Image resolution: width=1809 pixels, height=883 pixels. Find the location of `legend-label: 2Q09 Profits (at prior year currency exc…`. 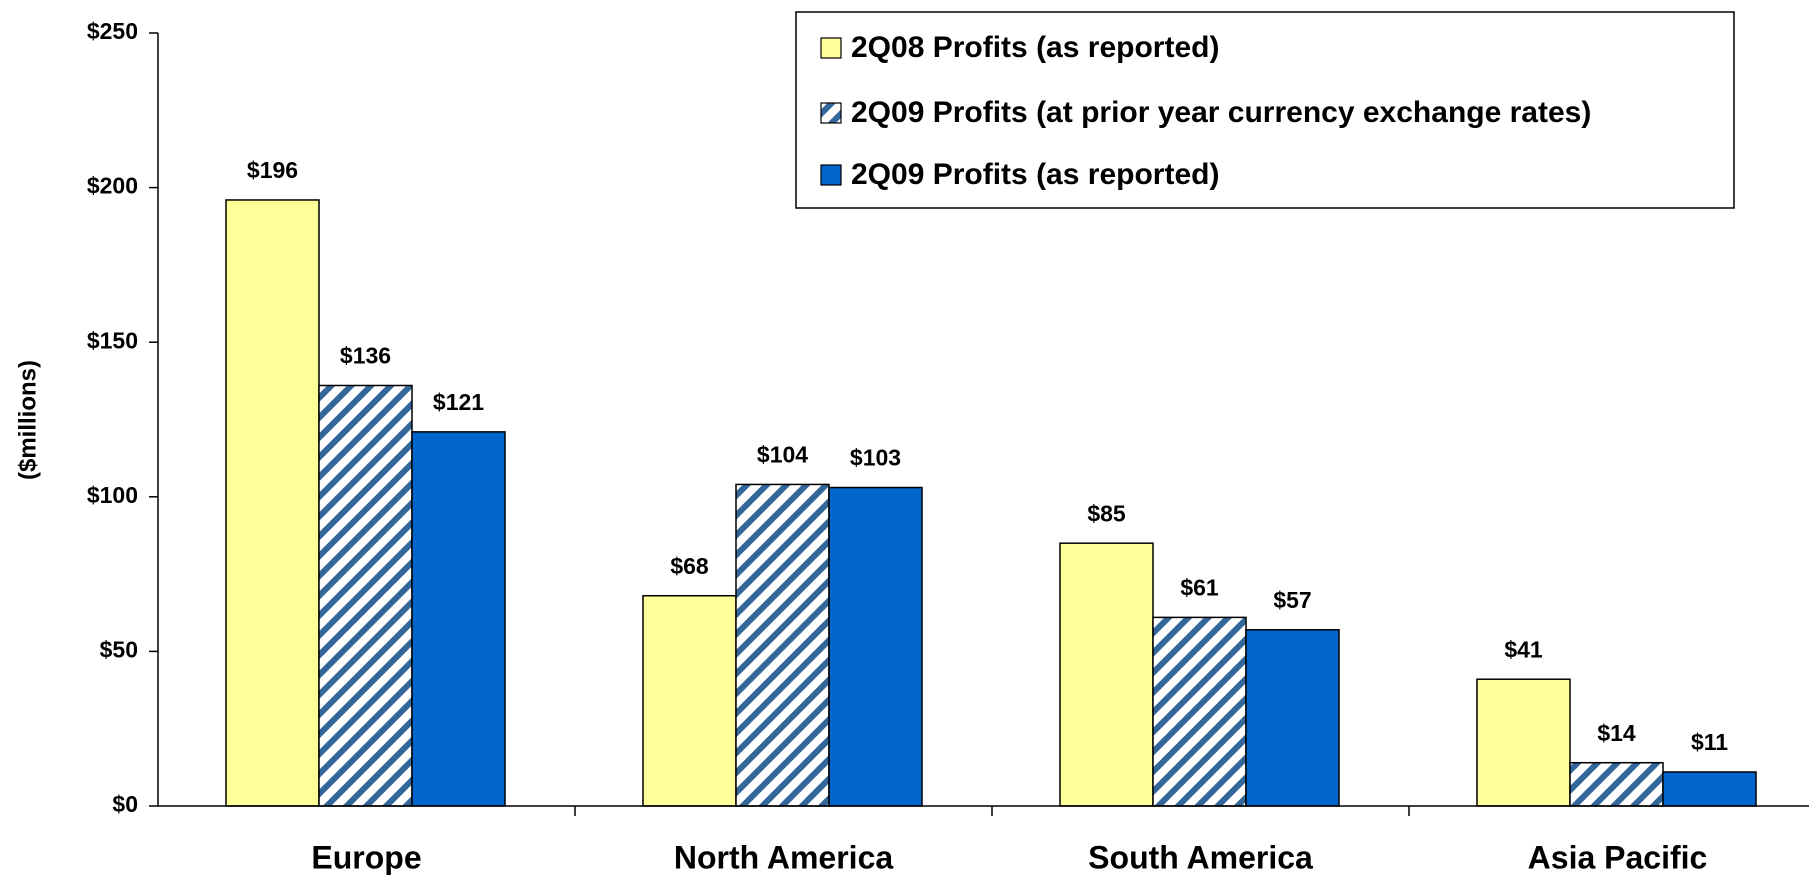

legend-label: 2Q09 Profits (at prior year currency exc… is located at coordinates (1221, 112).